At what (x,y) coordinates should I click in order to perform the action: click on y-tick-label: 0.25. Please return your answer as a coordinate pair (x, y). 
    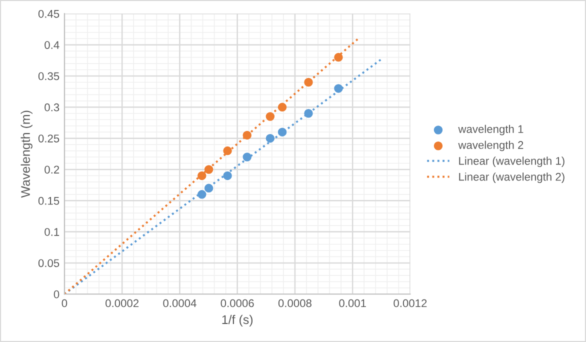
    Looking at the image, I should click on (49, 138).